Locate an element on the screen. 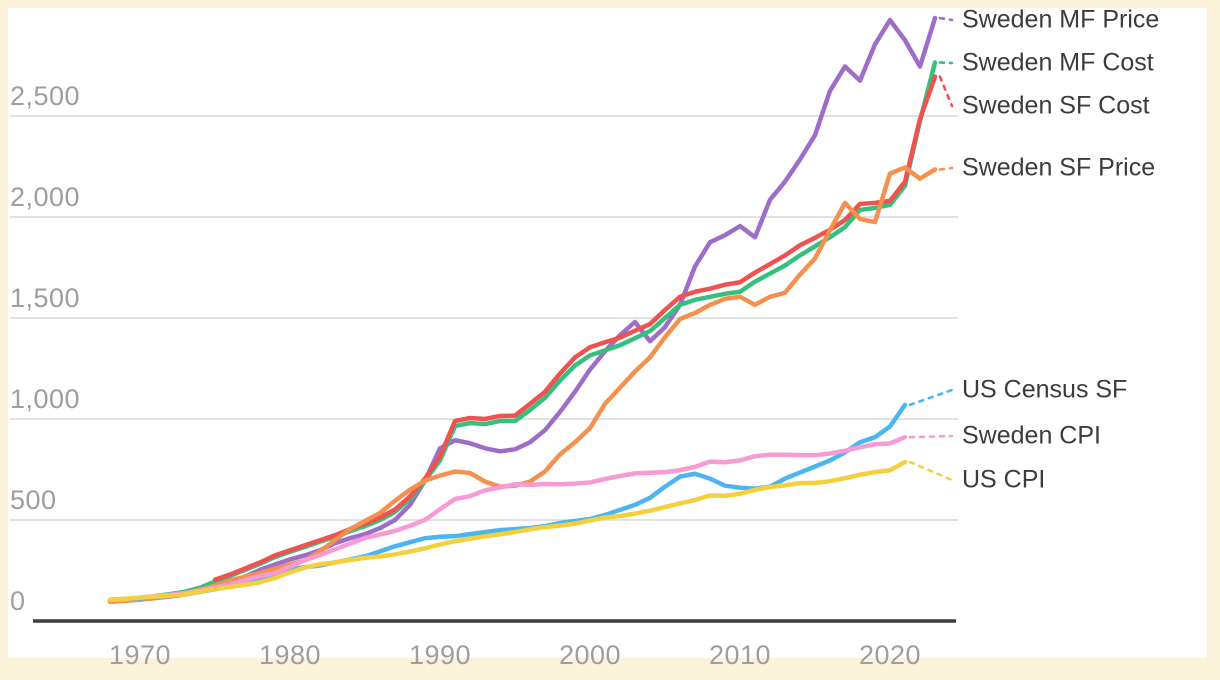  y-tick-label: 2,500 is located at coordinates (45, 96).